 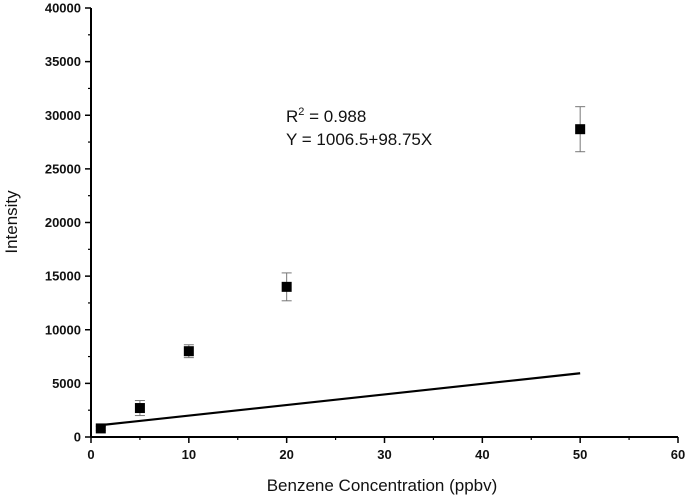 I want to click on x-tick-label: 50, so click(x=580, y=454).